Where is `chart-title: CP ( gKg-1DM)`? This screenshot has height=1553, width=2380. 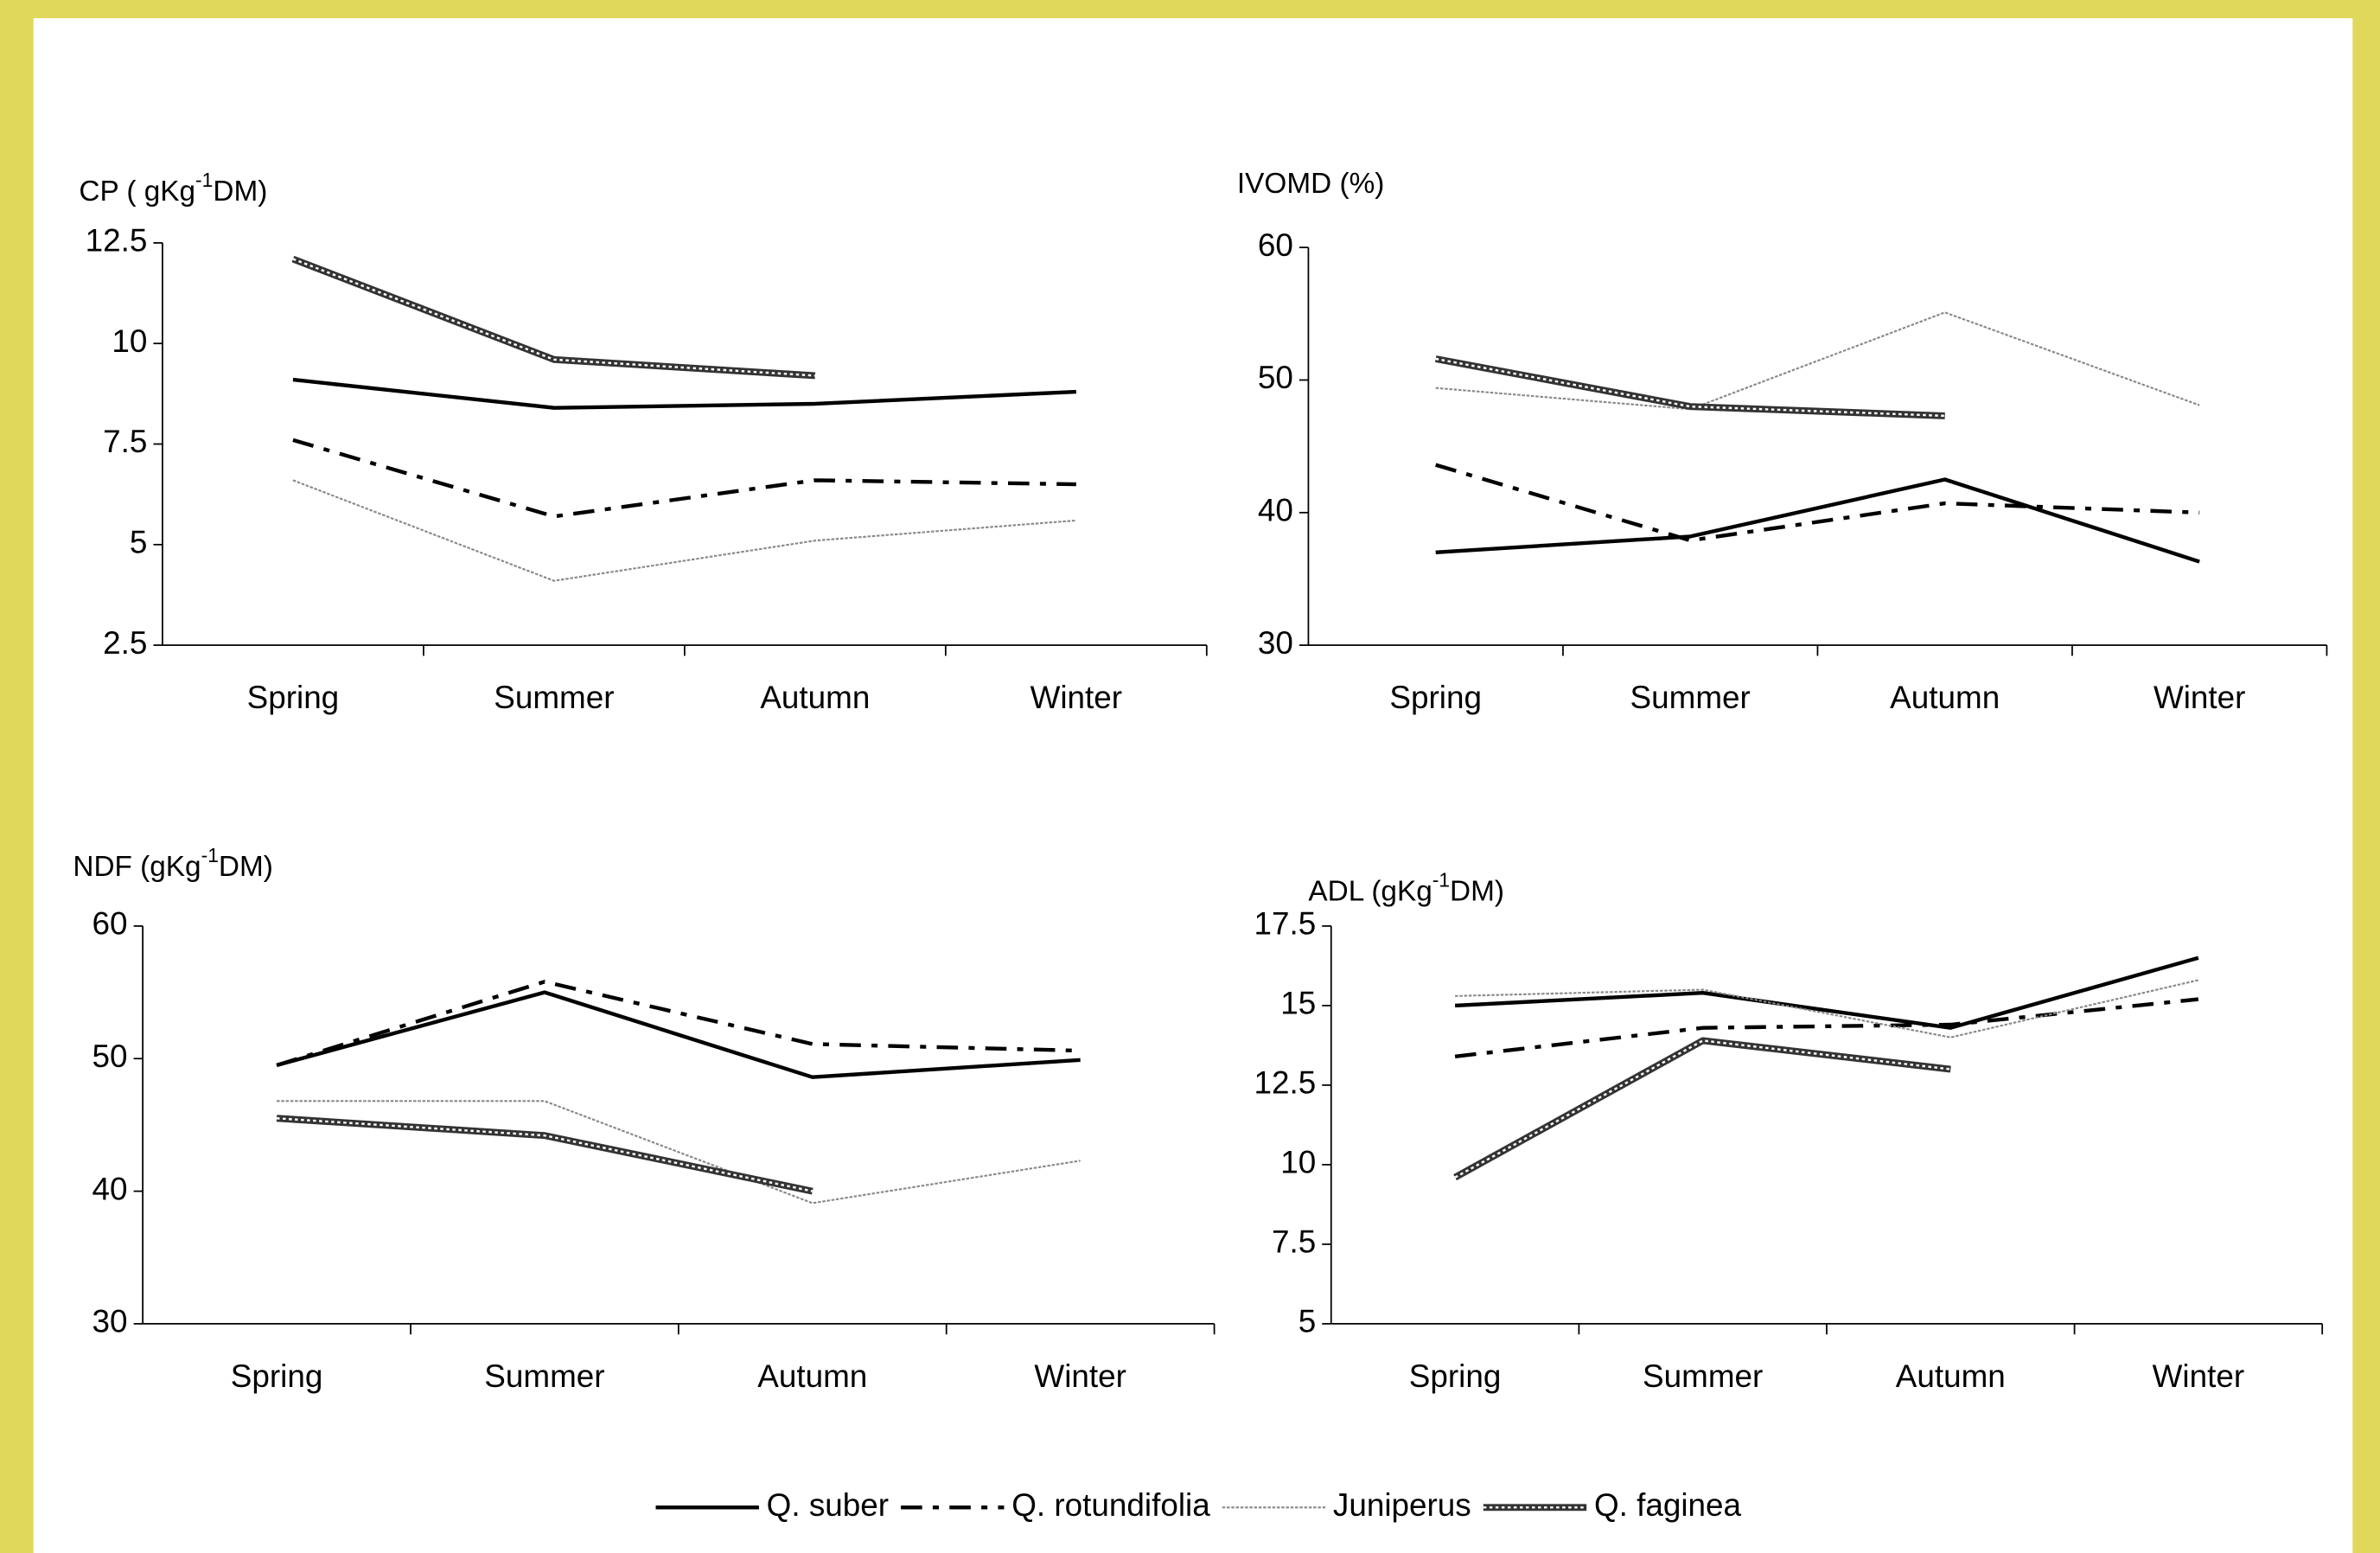
chart-title: CP ( gKg-1DM) is located at coordinates (173, 188).